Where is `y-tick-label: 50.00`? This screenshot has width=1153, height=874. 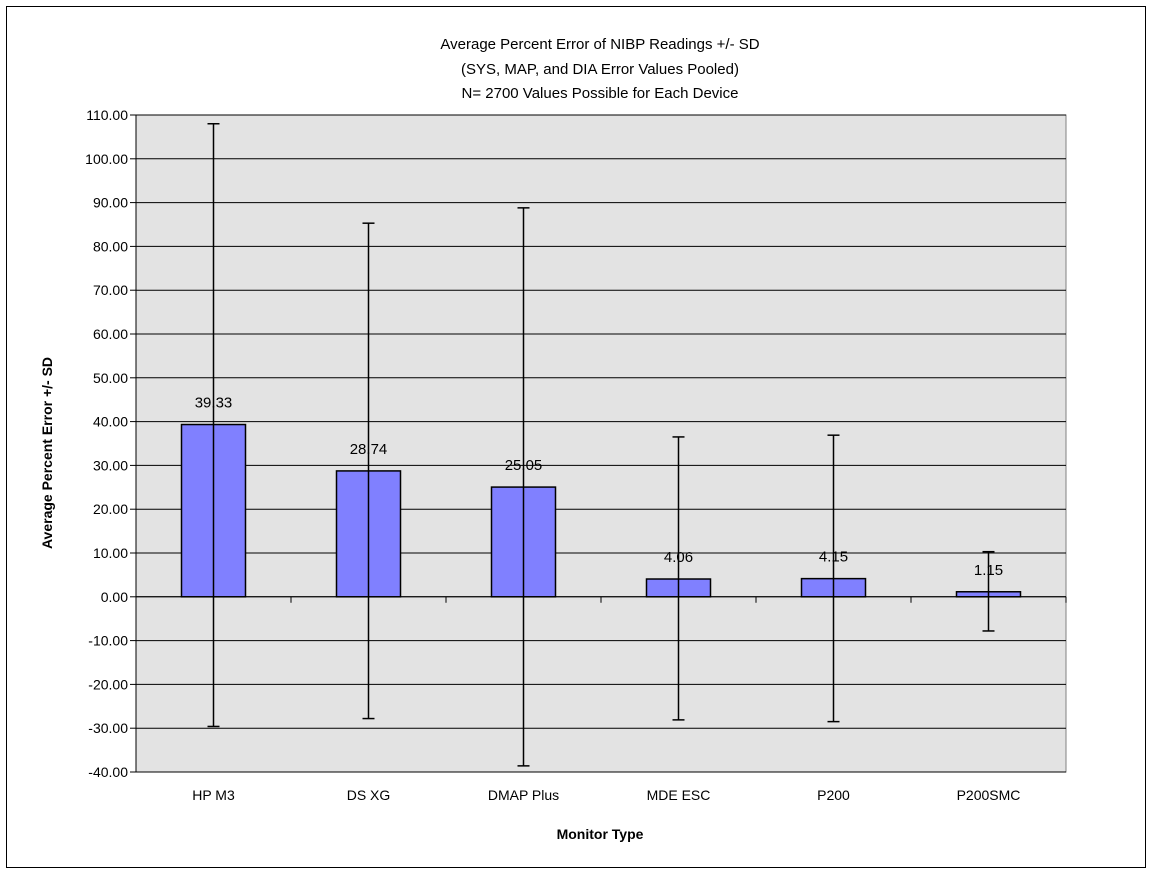 y-tick-label: 50.00 is located at coordinates (110, 378).